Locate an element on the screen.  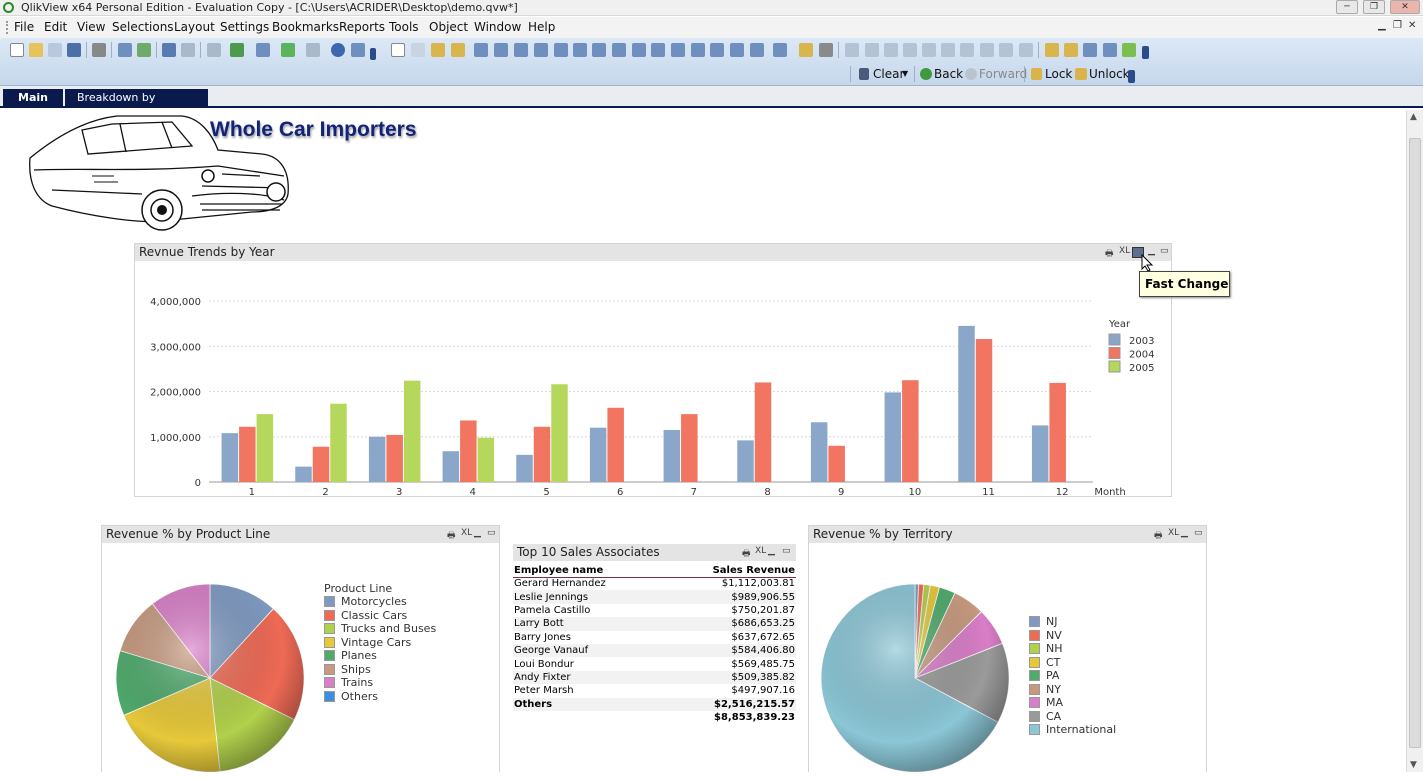
menu-view: View is located at coordinates (91, 27).